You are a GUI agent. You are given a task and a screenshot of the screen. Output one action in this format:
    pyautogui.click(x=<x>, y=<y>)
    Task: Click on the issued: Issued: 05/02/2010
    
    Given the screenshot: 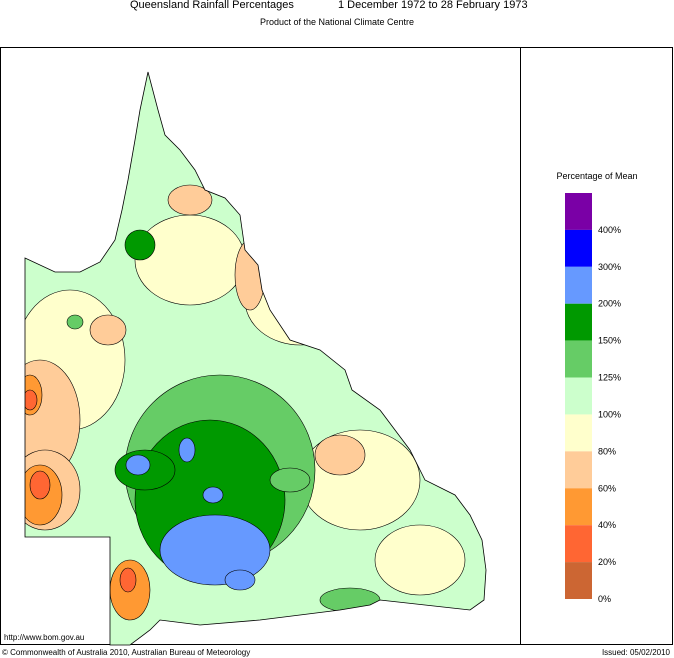 What is the action you would take?
    pyautogui.click(x=636, y=652)
    